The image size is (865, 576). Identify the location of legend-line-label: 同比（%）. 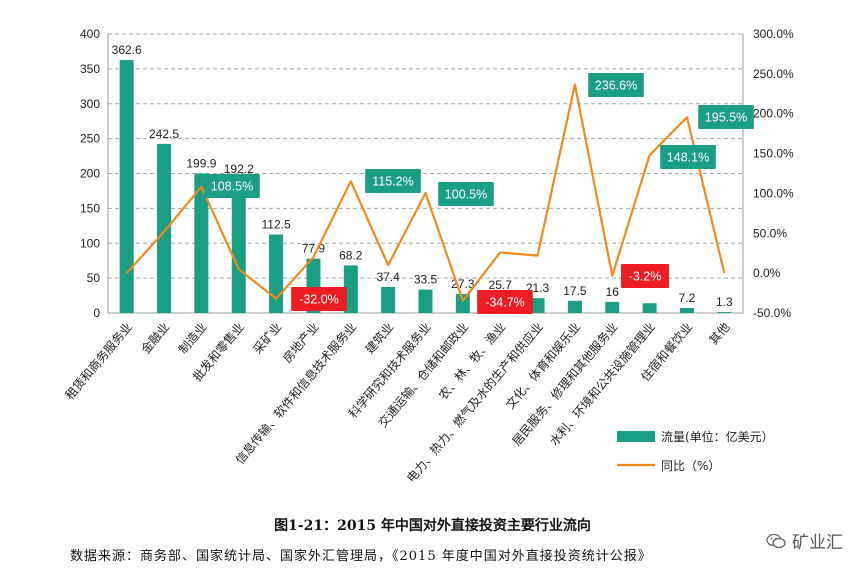
(690, 466).